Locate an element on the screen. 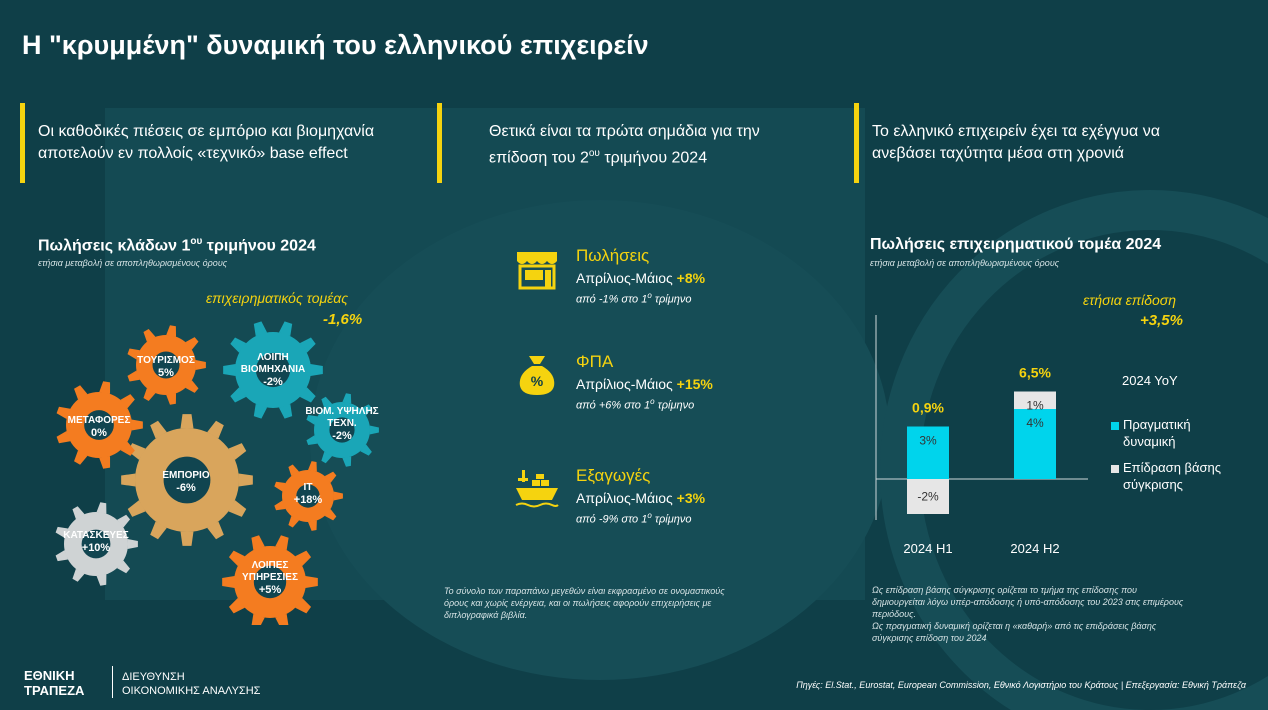 This screenshot has height=710, width=1268. total-label: 6,5% is located at coordinates (1035, 373).